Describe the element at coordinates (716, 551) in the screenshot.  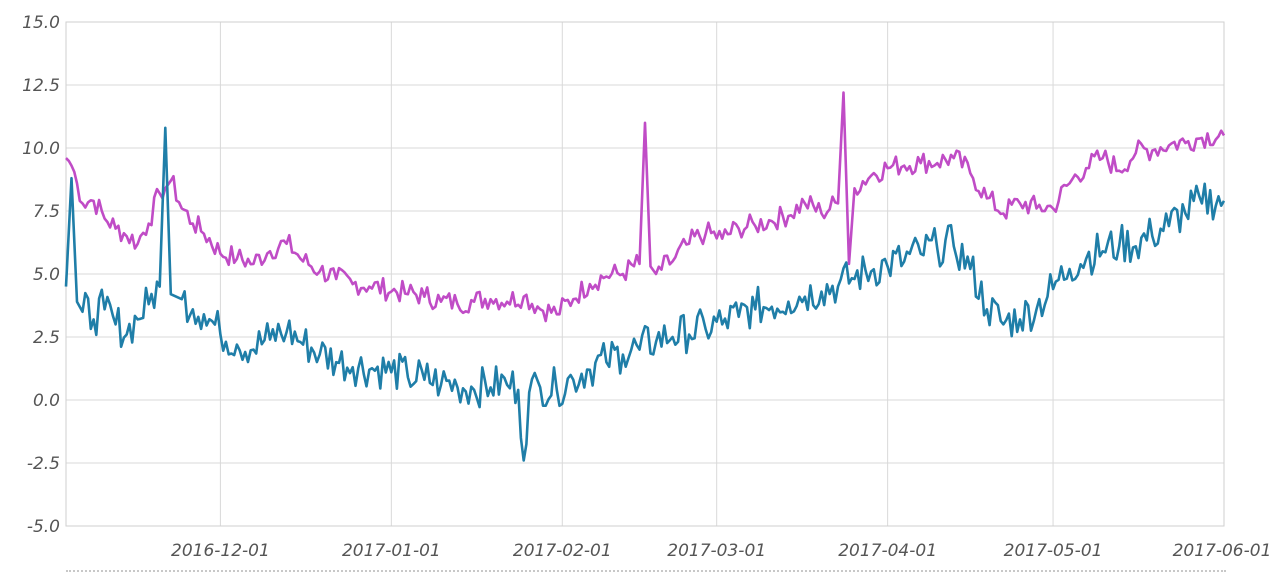
I see `x-tick-label: 2017-03-01` at that location.